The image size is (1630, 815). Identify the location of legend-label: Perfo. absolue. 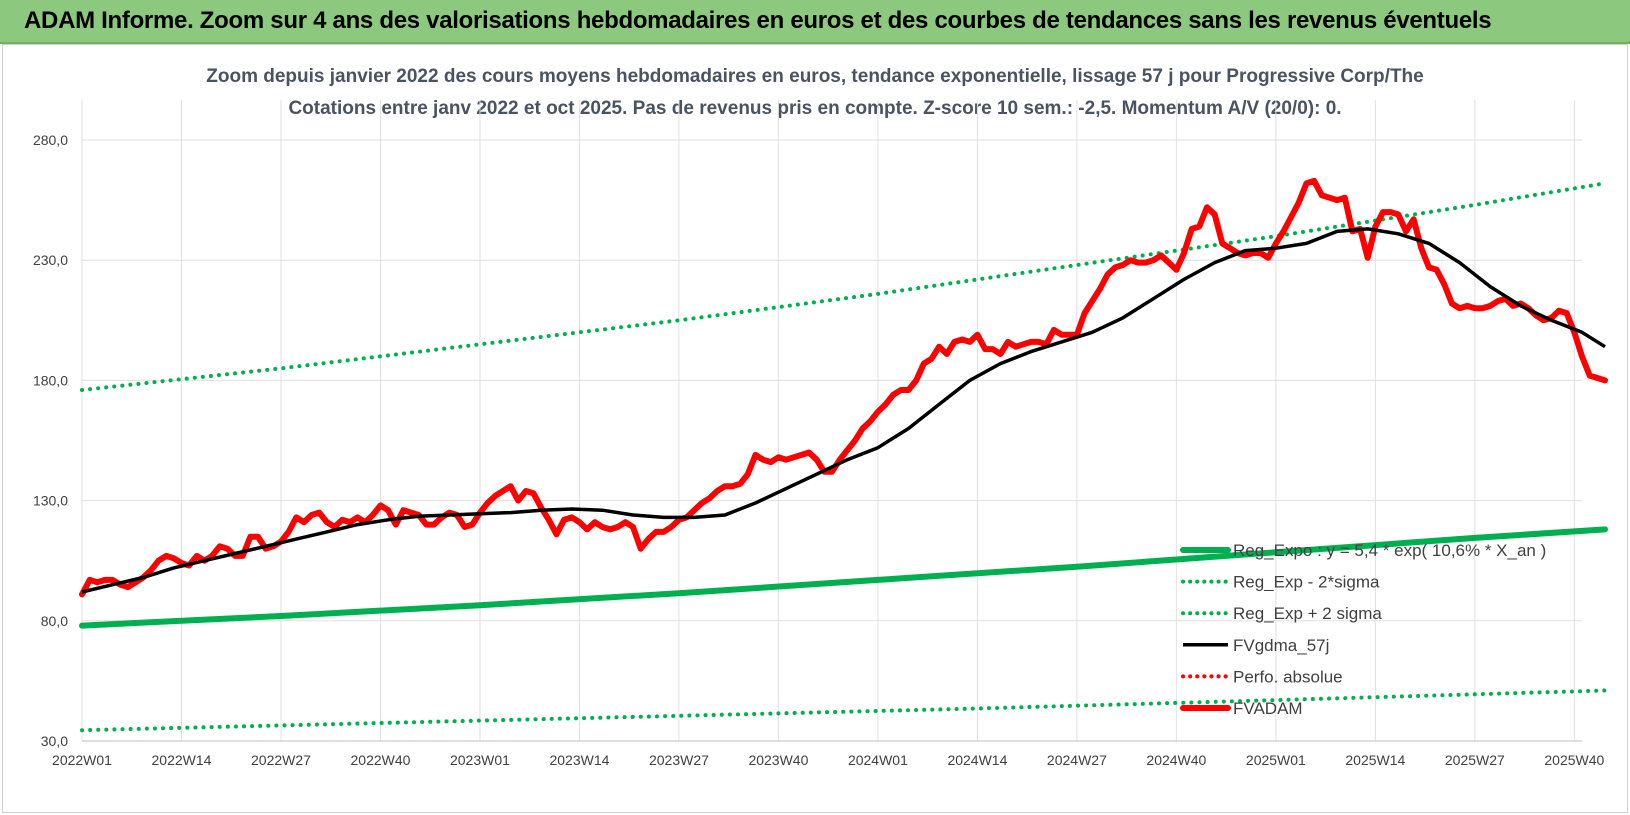
(1288, 676).